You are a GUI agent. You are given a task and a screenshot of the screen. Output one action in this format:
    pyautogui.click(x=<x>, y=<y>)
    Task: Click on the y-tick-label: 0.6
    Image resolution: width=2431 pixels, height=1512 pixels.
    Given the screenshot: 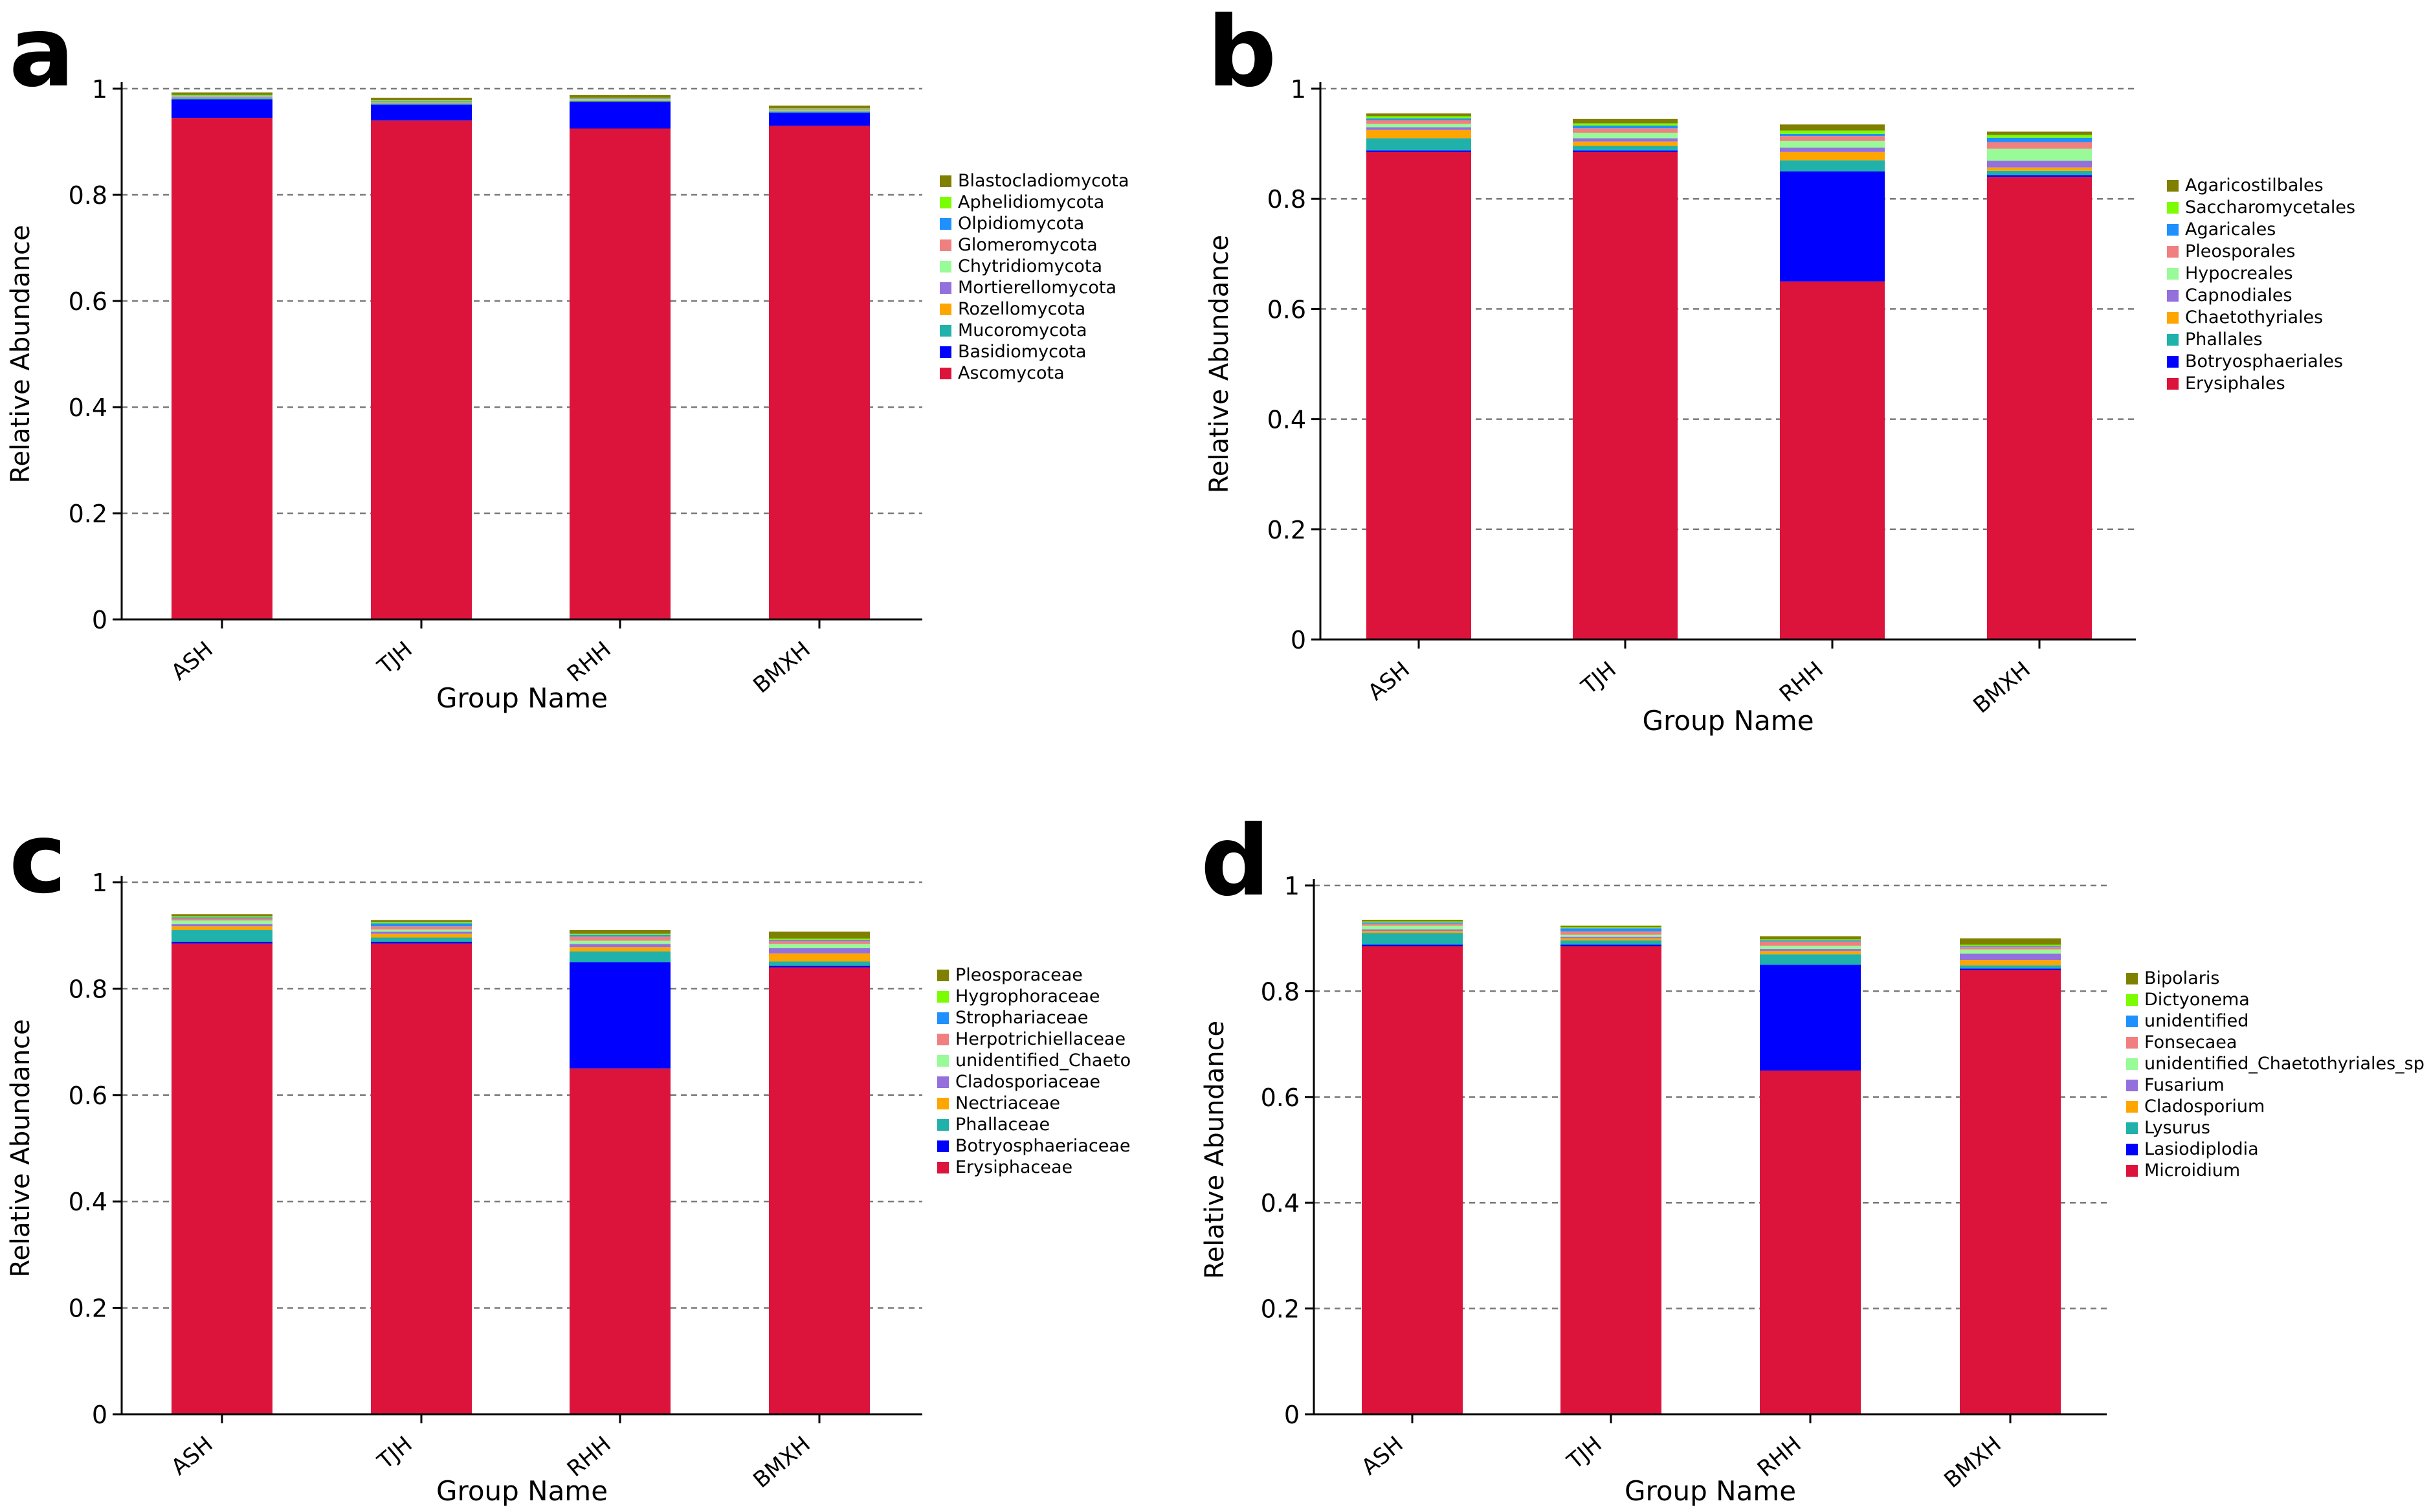 What is the action you would take?
    pyautogui.click(x=88, y=1096)
    